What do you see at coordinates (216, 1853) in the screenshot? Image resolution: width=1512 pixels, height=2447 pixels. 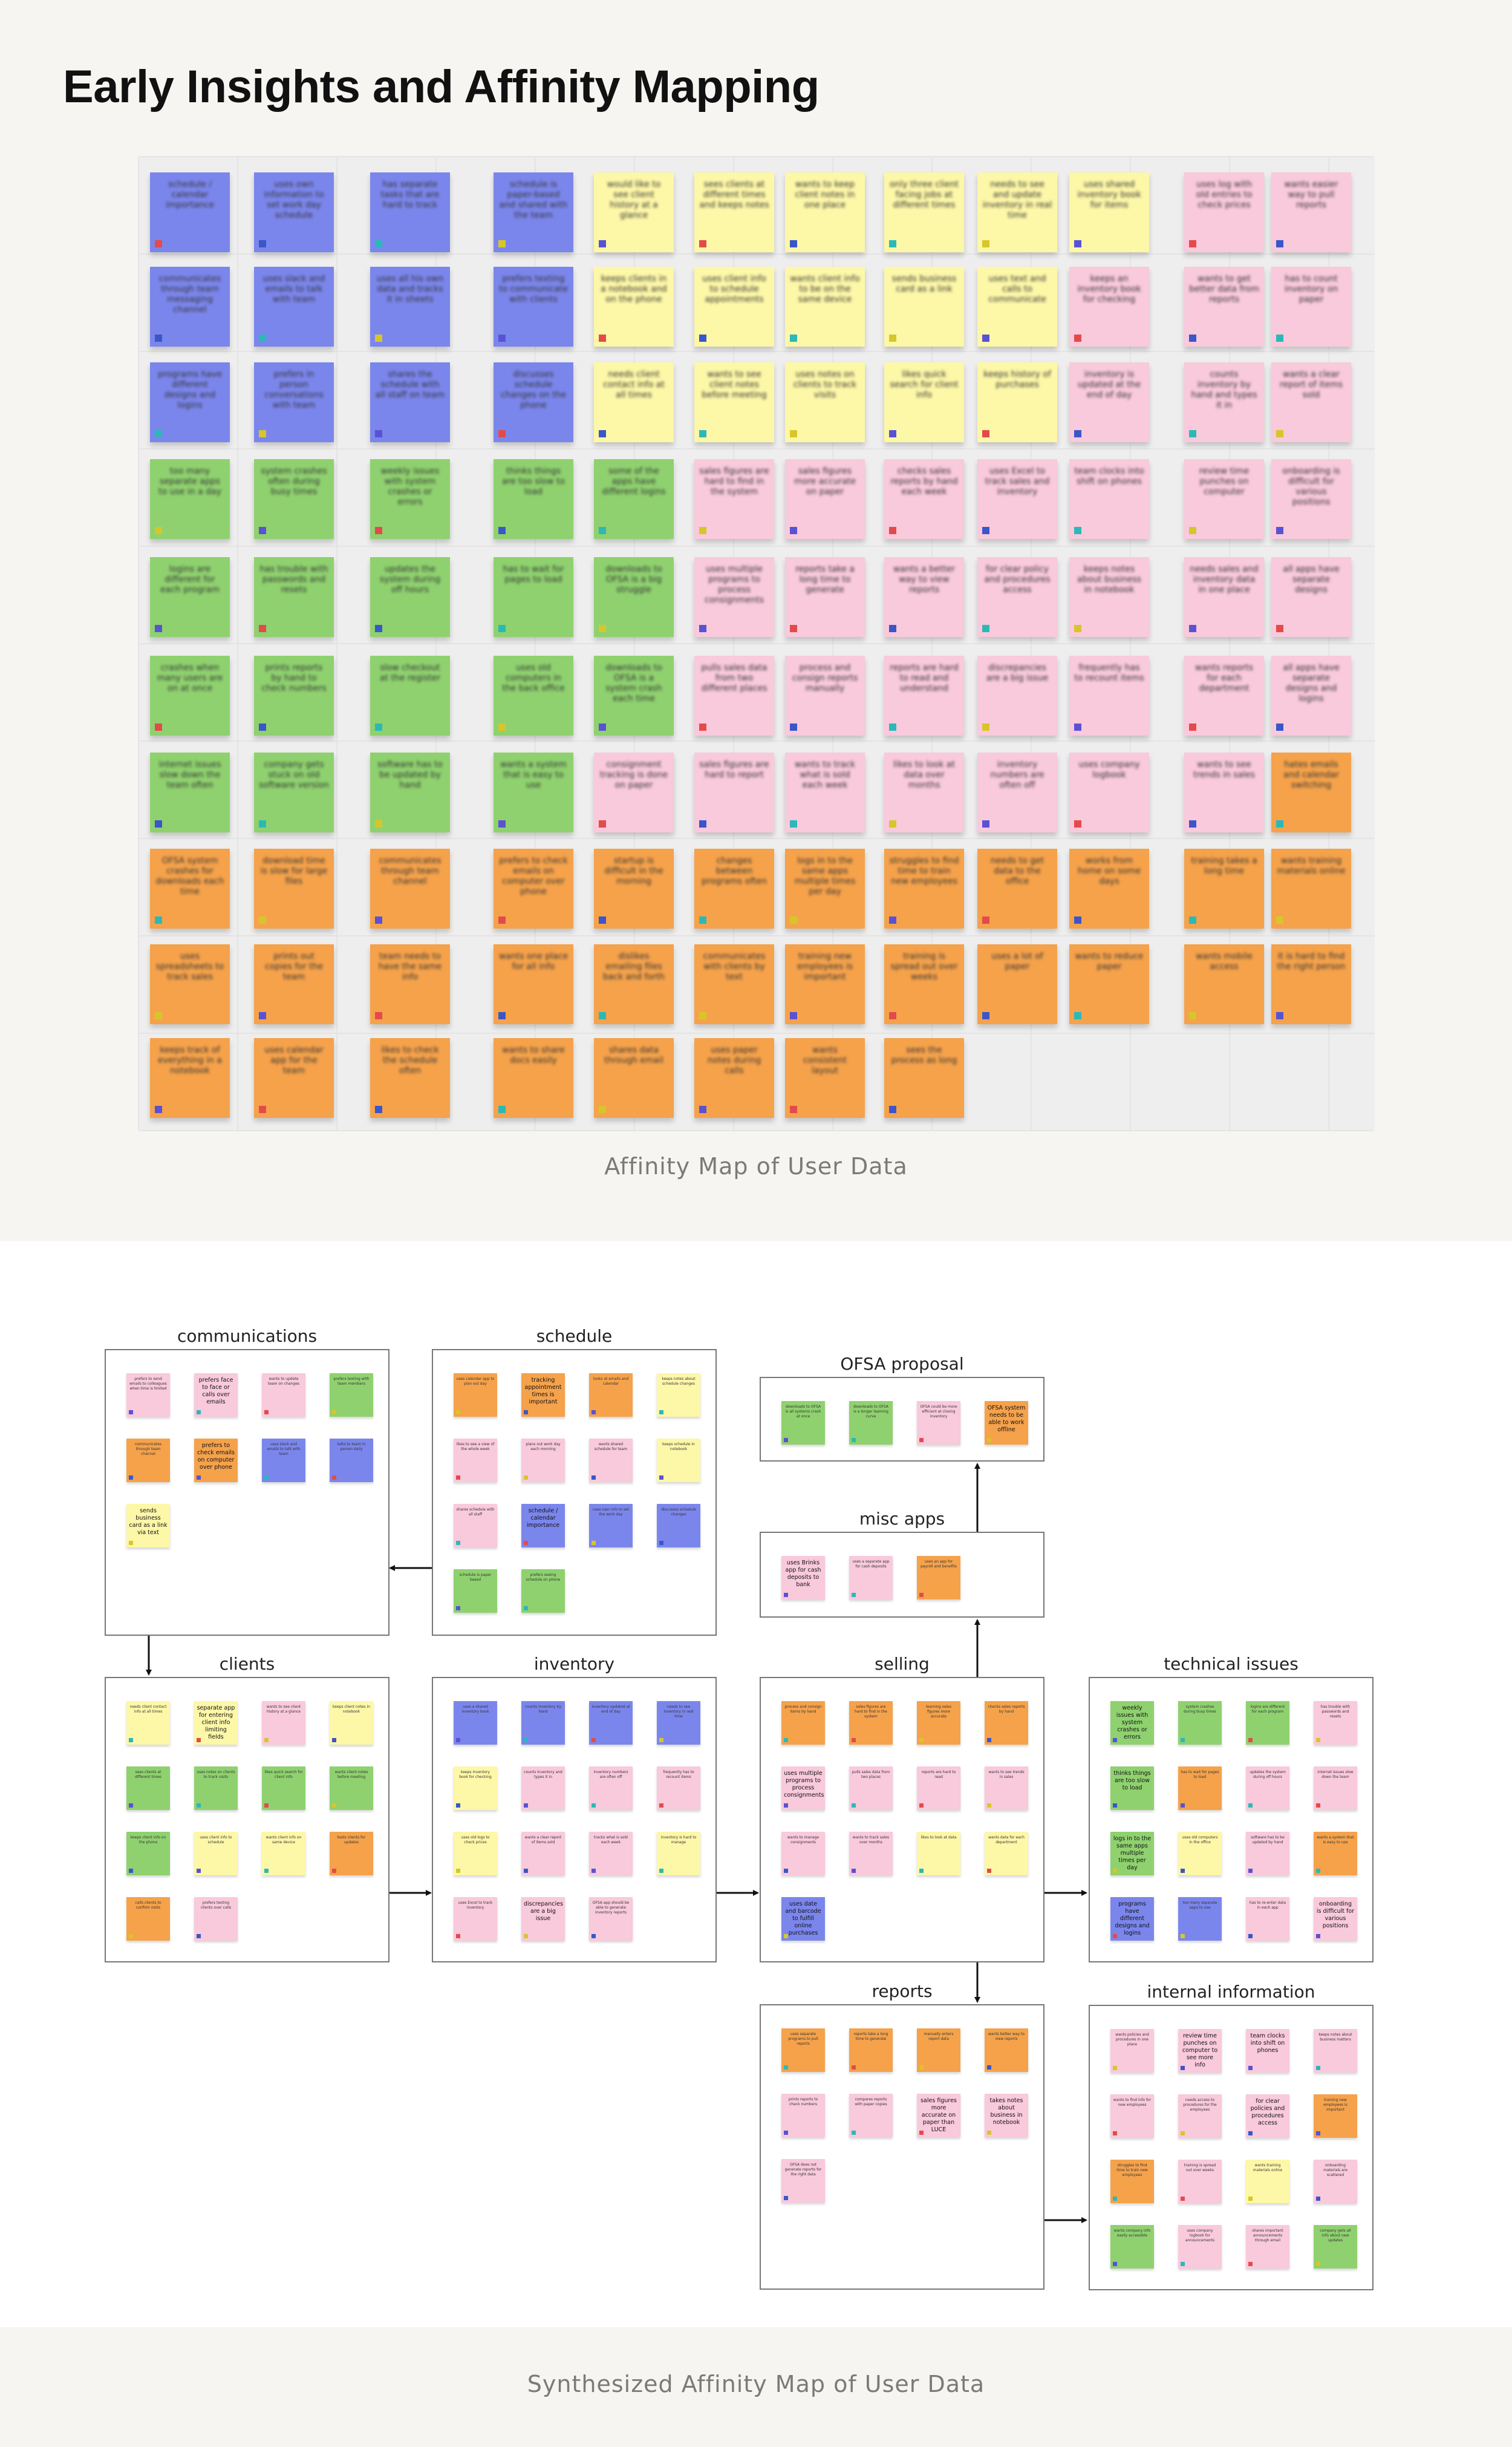 I see `sticky-note: uses client info to schedule` at bounding box center [216, 1853].